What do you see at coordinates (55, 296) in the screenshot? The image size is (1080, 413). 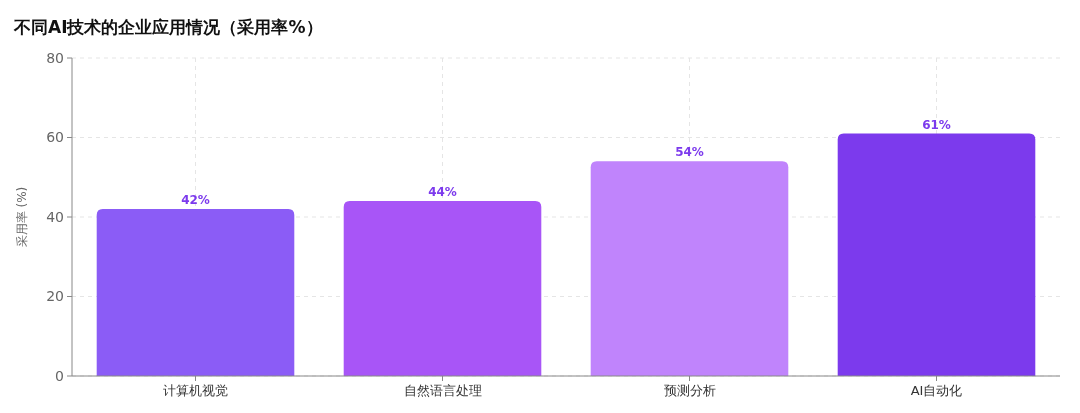 I see `y-tick-label: 20` at bounding box center [55, 296].